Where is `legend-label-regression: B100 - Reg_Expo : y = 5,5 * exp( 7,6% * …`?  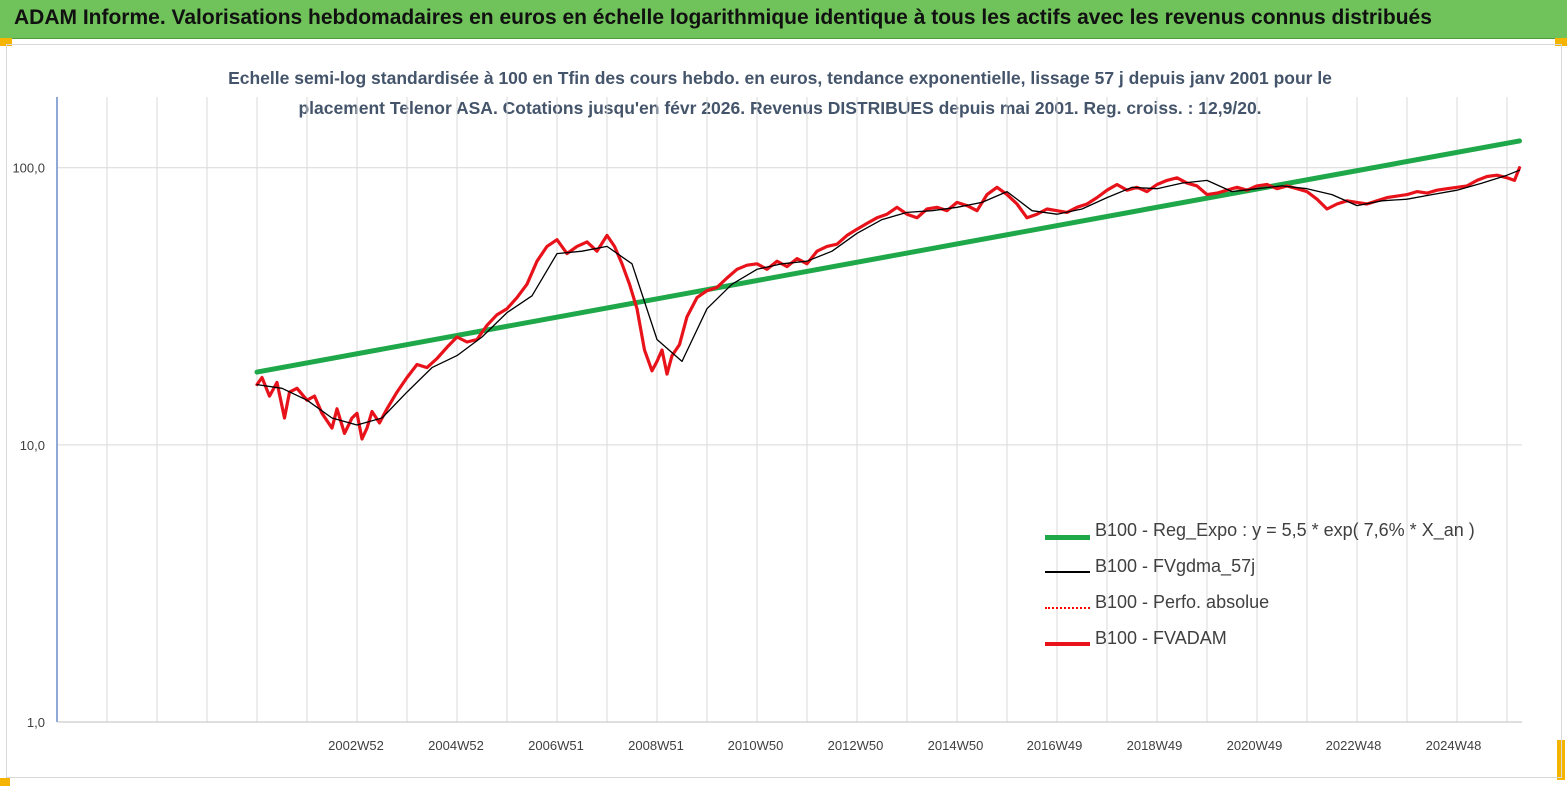
legend-label-regression: B100 - Reg_Expo : y = 5,5 * exp( 7,6% * … is located at coordinates (1285, 530).